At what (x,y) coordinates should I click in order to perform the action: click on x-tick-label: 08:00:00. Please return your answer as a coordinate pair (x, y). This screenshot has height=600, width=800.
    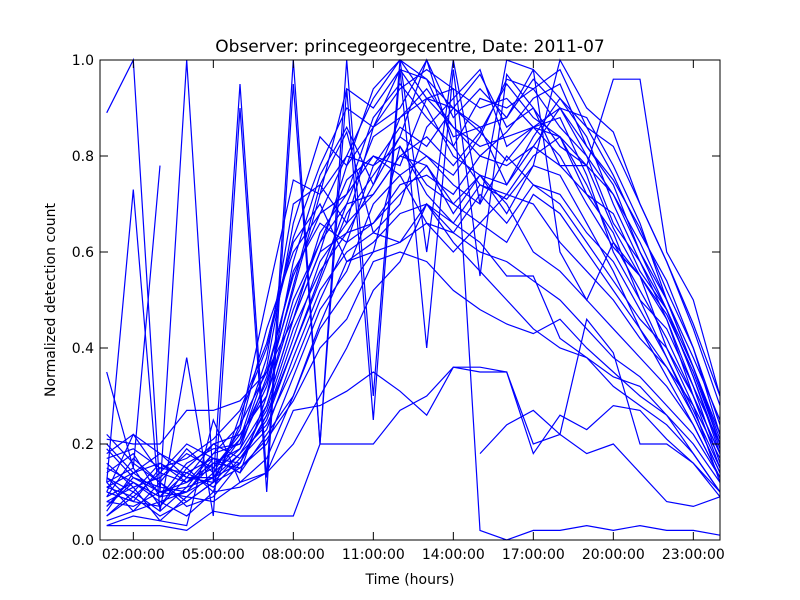
    Looking at the image, I should click on (293, 555).